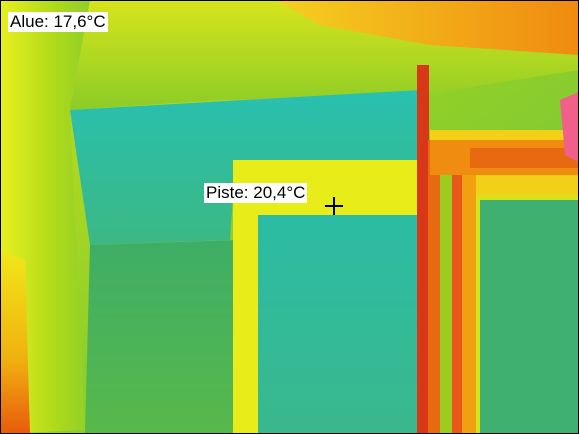 Image resolution: width=579 pixels, height=434 pixels. I want to click on spot-temperature-label: Piste: 20,4°C, so click(256, 193).